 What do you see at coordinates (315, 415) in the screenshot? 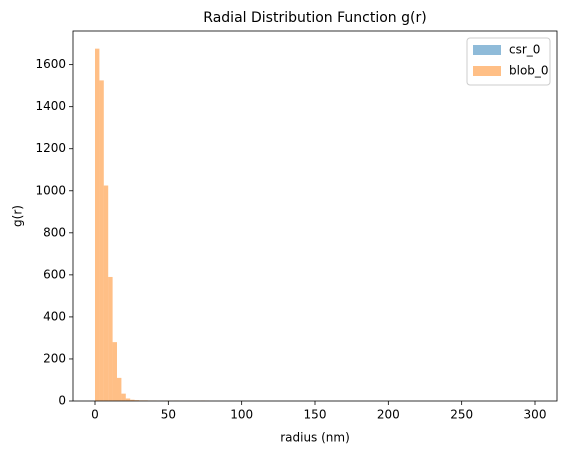
I see `x-tick-label: 150` at bounding box center [315, 415].